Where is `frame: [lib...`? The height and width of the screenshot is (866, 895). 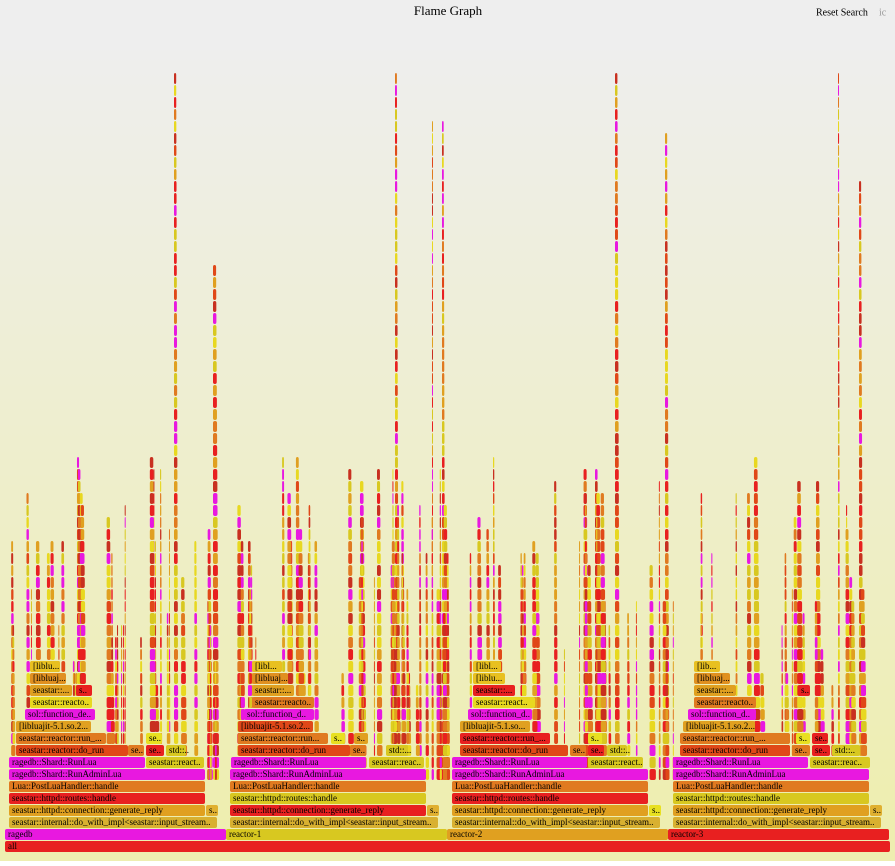
frame: [lib... is located at coordinates (707, 666).